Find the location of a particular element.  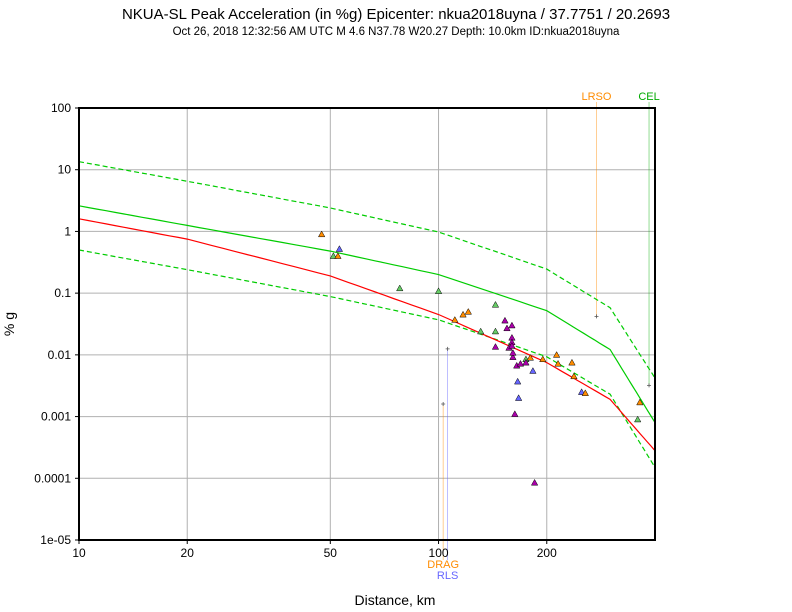

y-tick-label-1: 10 is located at coordinates (65, 170).